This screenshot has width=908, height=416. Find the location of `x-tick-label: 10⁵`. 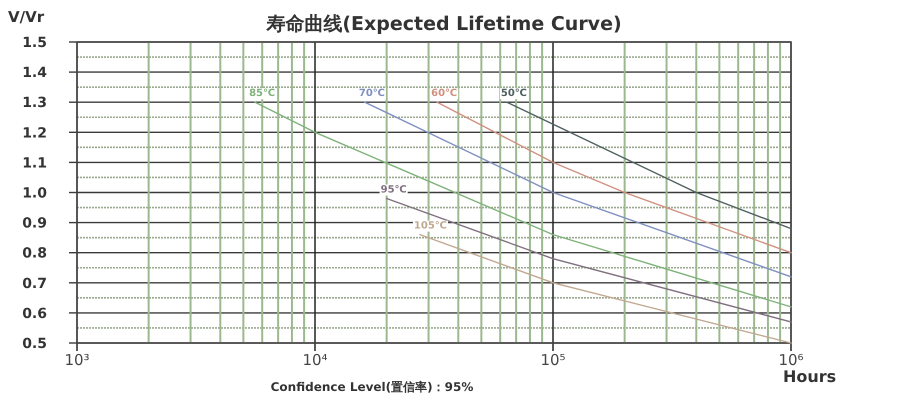

x-tick-label: 10⁵ is located at coordinates (553, 360).